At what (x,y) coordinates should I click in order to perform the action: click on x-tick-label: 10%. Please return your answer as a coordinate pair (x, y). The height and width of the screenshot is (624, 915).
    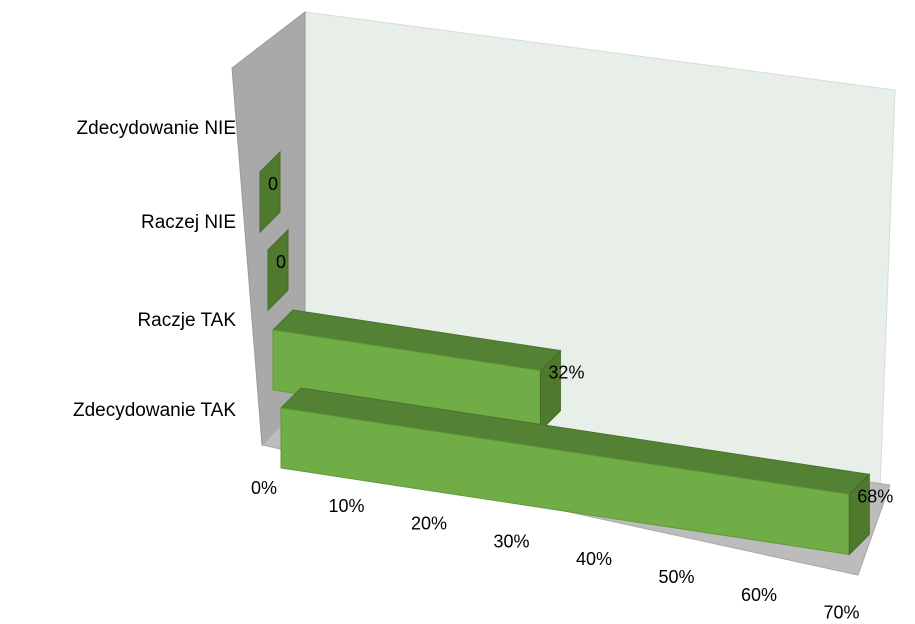
    Looking at the image, I should click on (346, 506).